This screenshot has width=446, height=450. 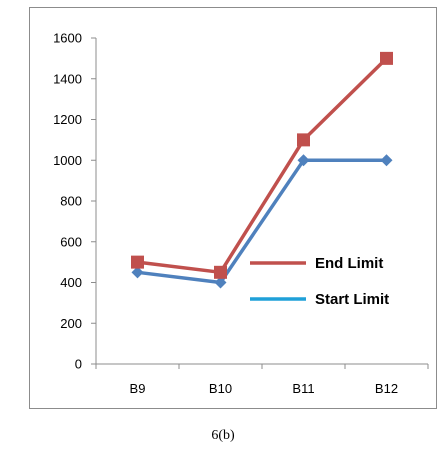 I want to click on x-tick-label: B10, so click(x=220, y=388).